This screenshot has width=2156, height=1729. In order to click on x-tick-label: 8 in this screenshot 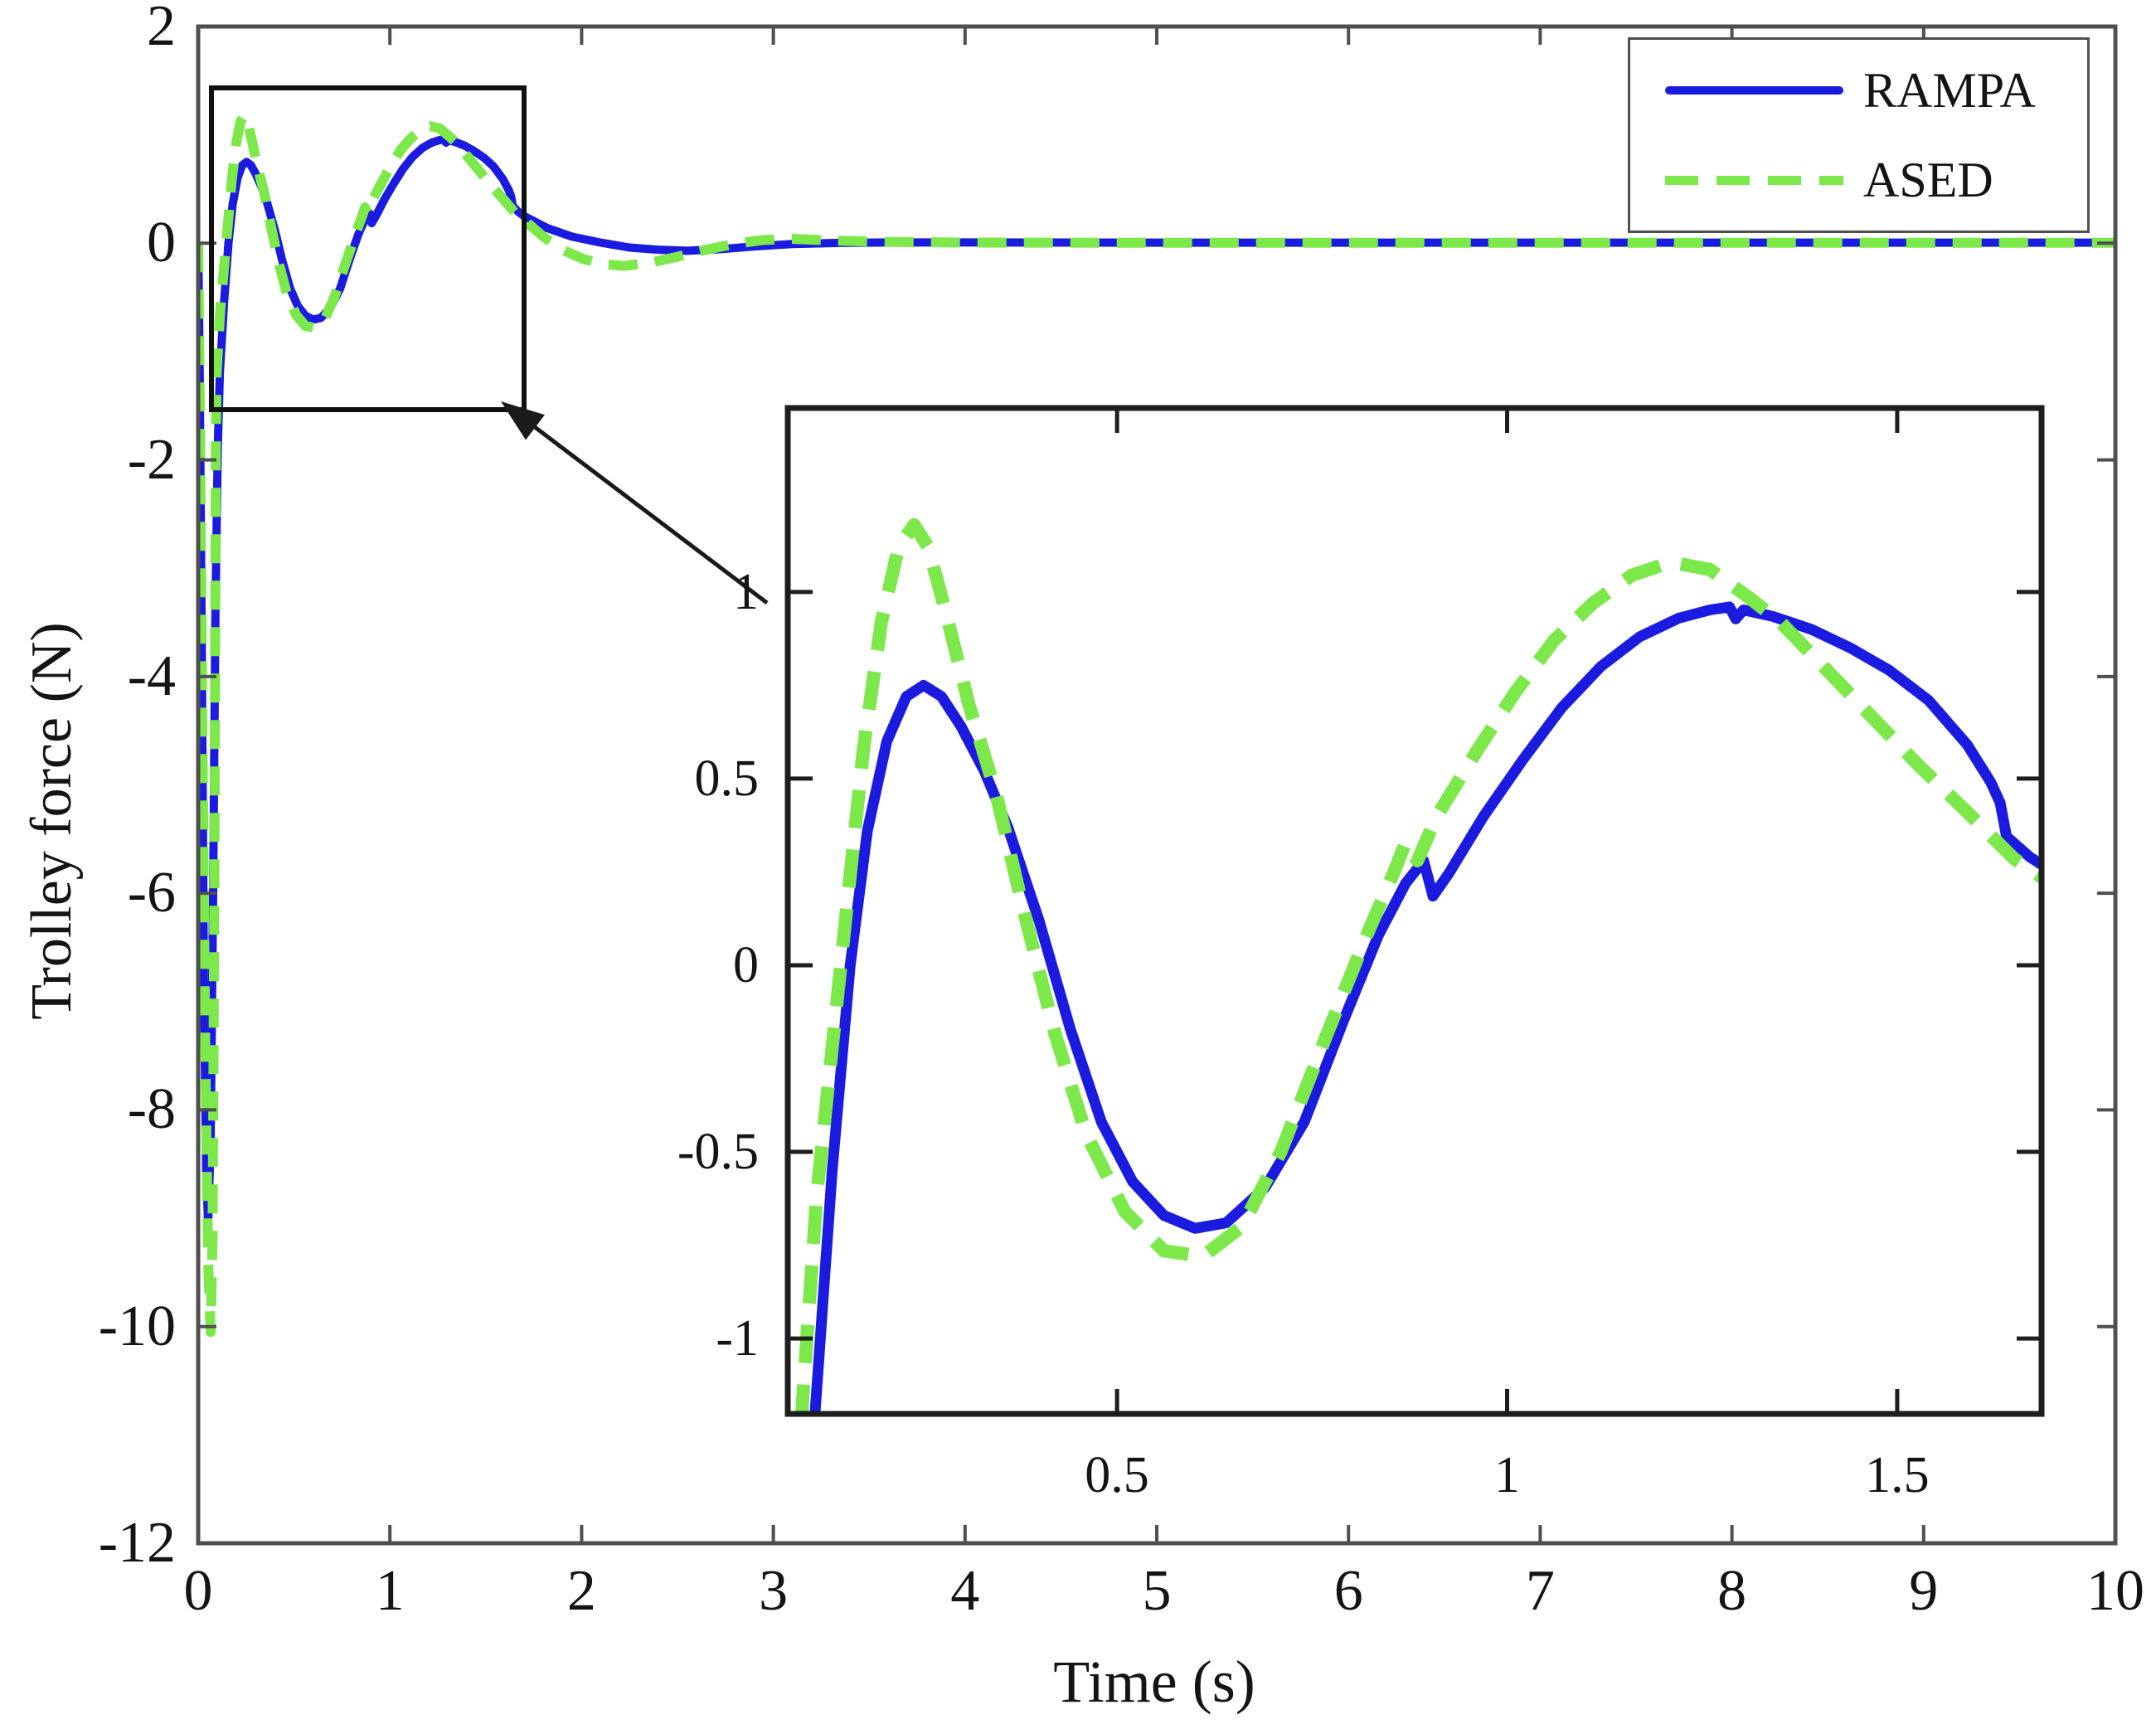, I will do `click(1732, 1591)`.